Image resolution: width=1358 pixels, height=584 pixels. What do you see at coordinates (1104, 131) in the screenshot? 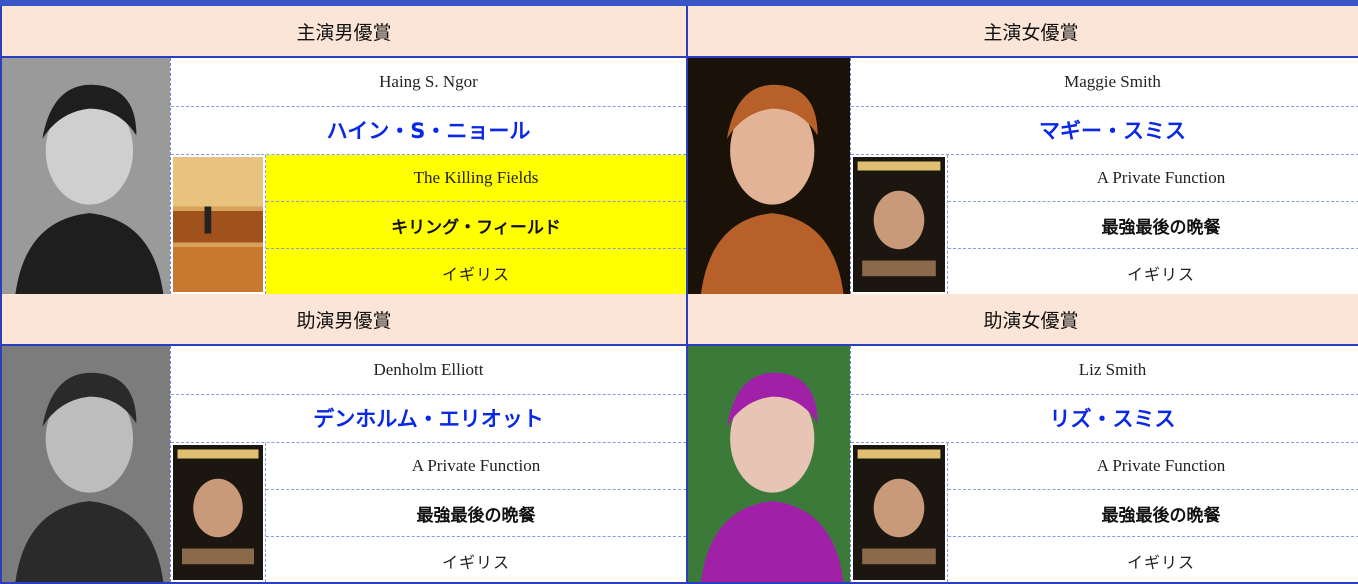
I see `actor-name-ja: マギー・スミス` at bounding box center [1104, 131].